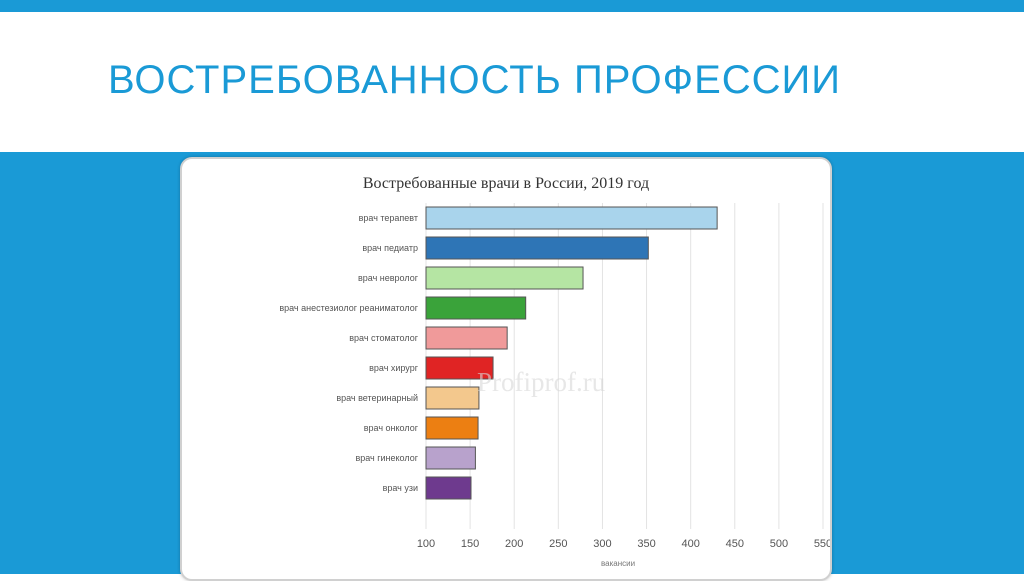 The image size is (1024, 581). I want to click on x-tick-label: 250, so click(558, 544).